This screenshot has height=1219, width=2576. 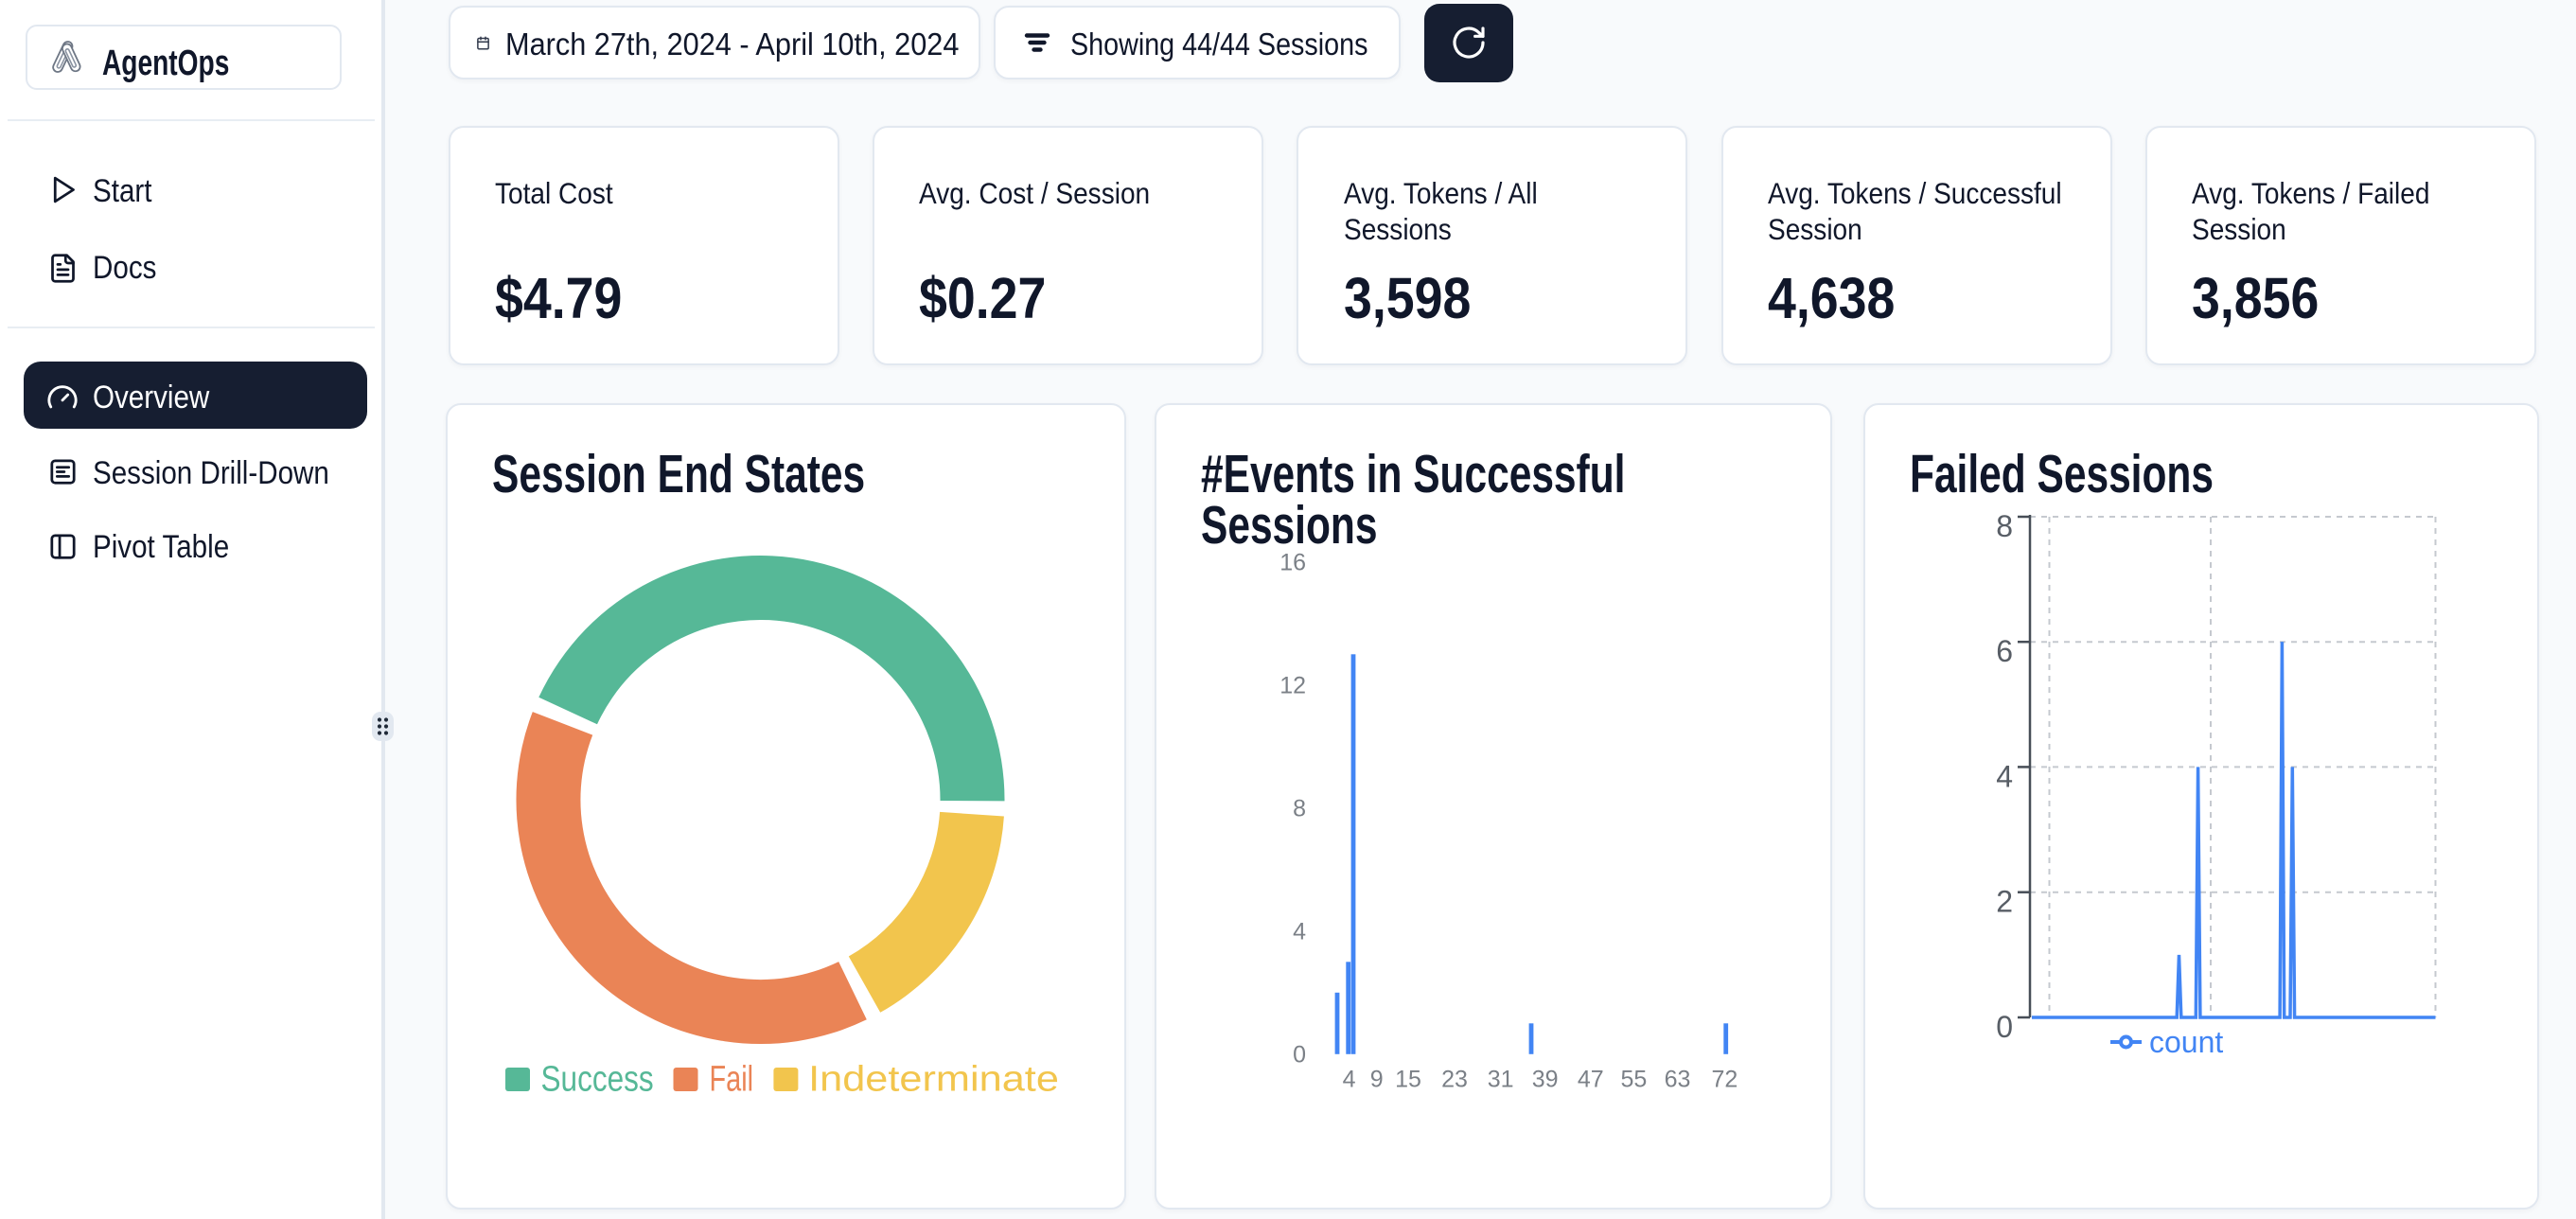 What do you see at coordinates (1501, 1080) in the screenshot?
I see `svg-text: 31` at bounding box center [1501, 1080].